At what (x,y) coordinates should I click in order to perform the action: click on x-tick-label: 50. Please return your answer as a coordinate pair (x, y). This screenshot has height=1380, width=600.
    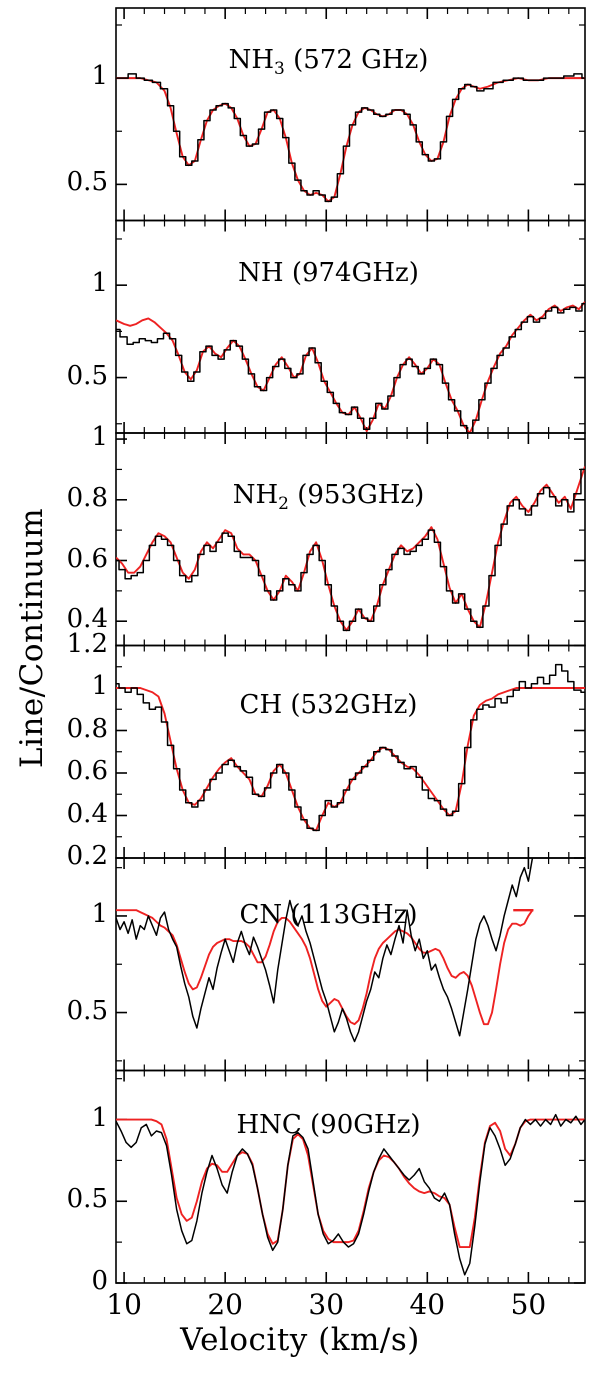
    Looking at the image, I should click on (528, 1304).